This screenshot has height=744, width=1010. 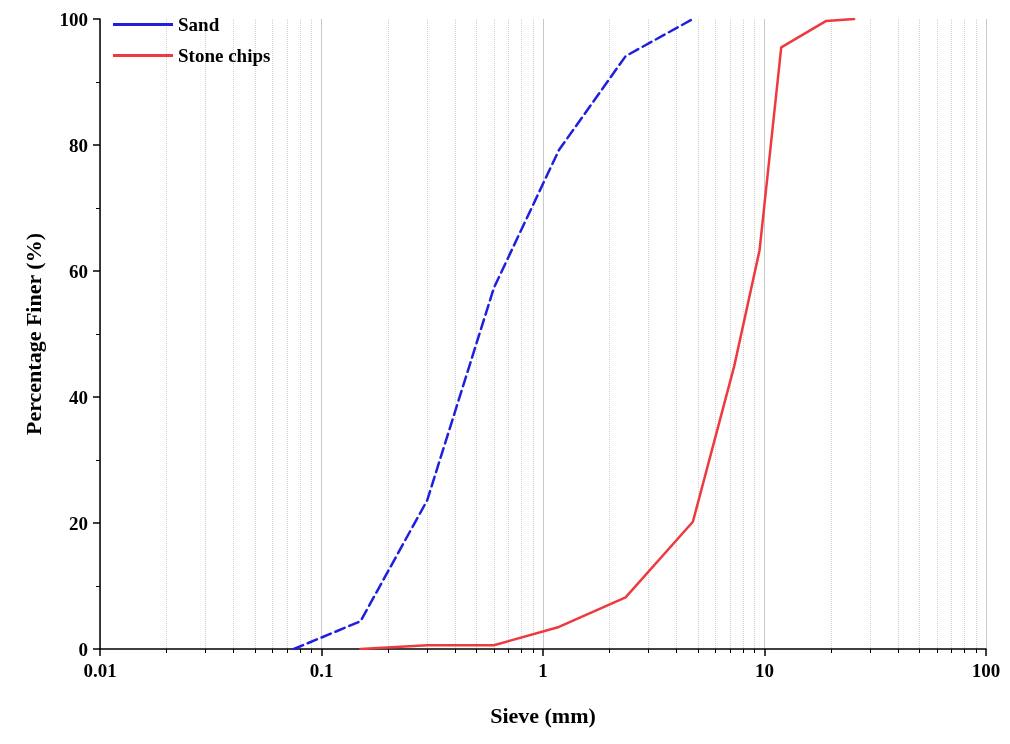 I want to click on x-tick-label: 100, so click(x=986, y=670).